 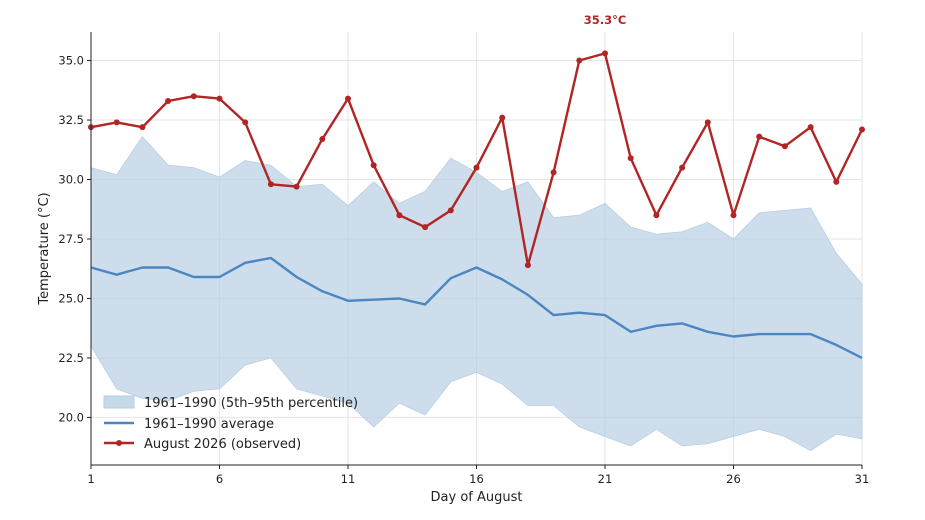 What do you see at coordinates (71, 239) in the screenshot?
I see `y-tick-label: 27.5` at bounding box center [71, 239].